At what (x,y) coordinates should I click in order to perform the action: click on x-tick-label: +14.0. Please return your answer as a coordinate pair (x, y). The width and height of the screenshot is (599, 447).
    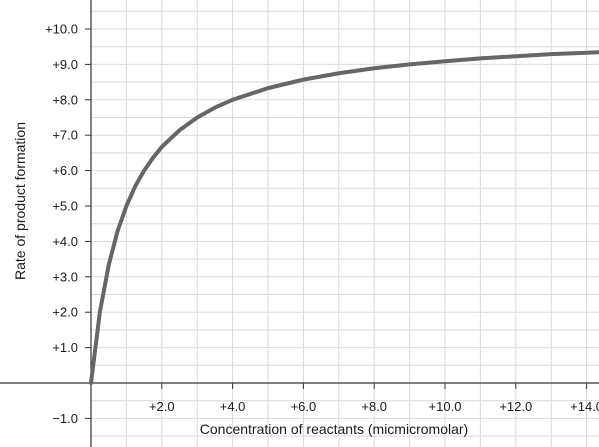
    Looking at the image, I should click on (584, 406).